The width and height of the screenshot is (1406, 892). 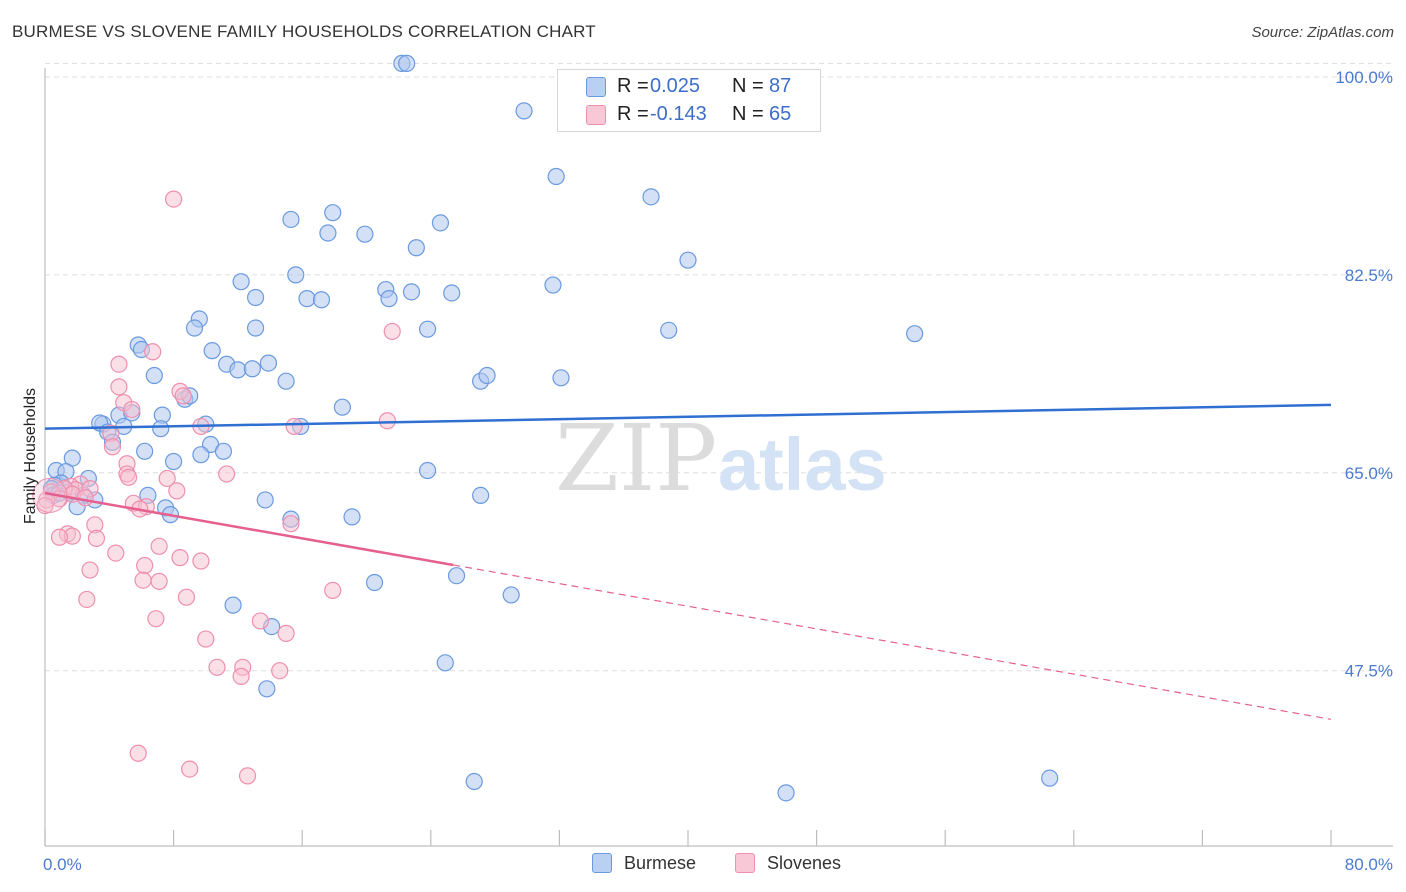 What do you see at coordinates (718, 864) in the screenshot?
I see `x-tick-labels: 0.0% 80.0%` at bounding box center [718, 864].